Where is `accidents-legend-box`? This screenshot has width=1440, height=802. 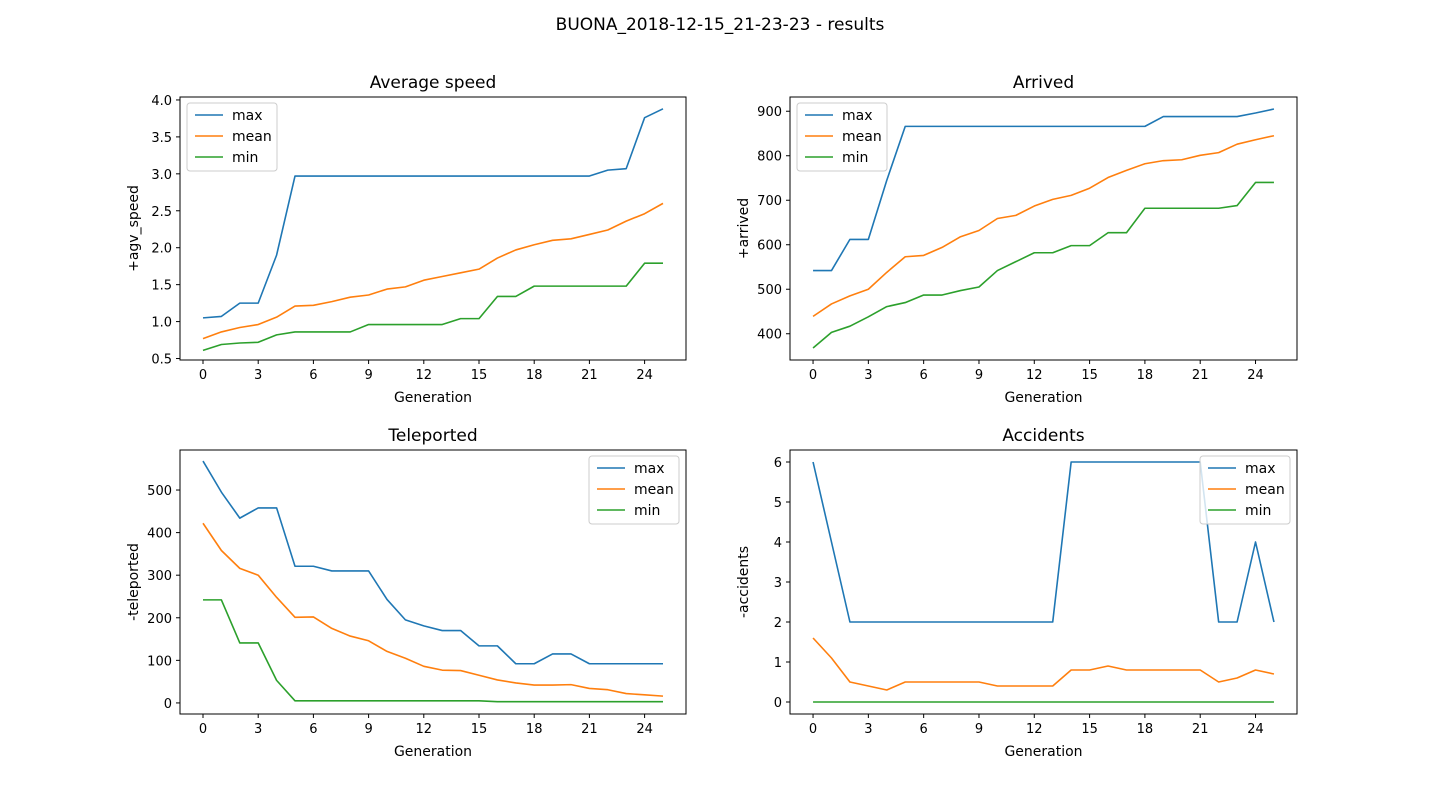 accidents-legend-box is located at coordinates (1245, 490).